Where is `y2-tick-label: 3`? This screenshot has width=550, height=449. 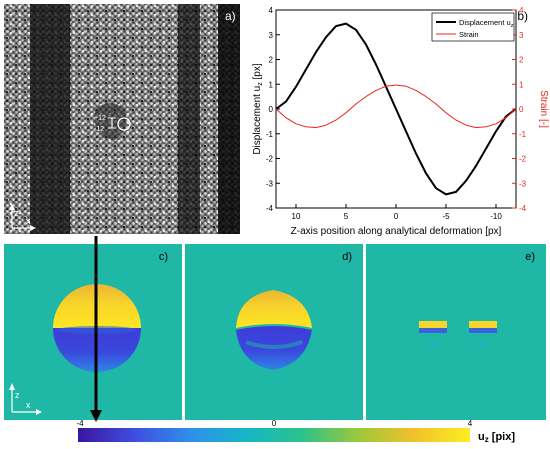 y2-tick-label: 3 is located at coordinates (521, 35).